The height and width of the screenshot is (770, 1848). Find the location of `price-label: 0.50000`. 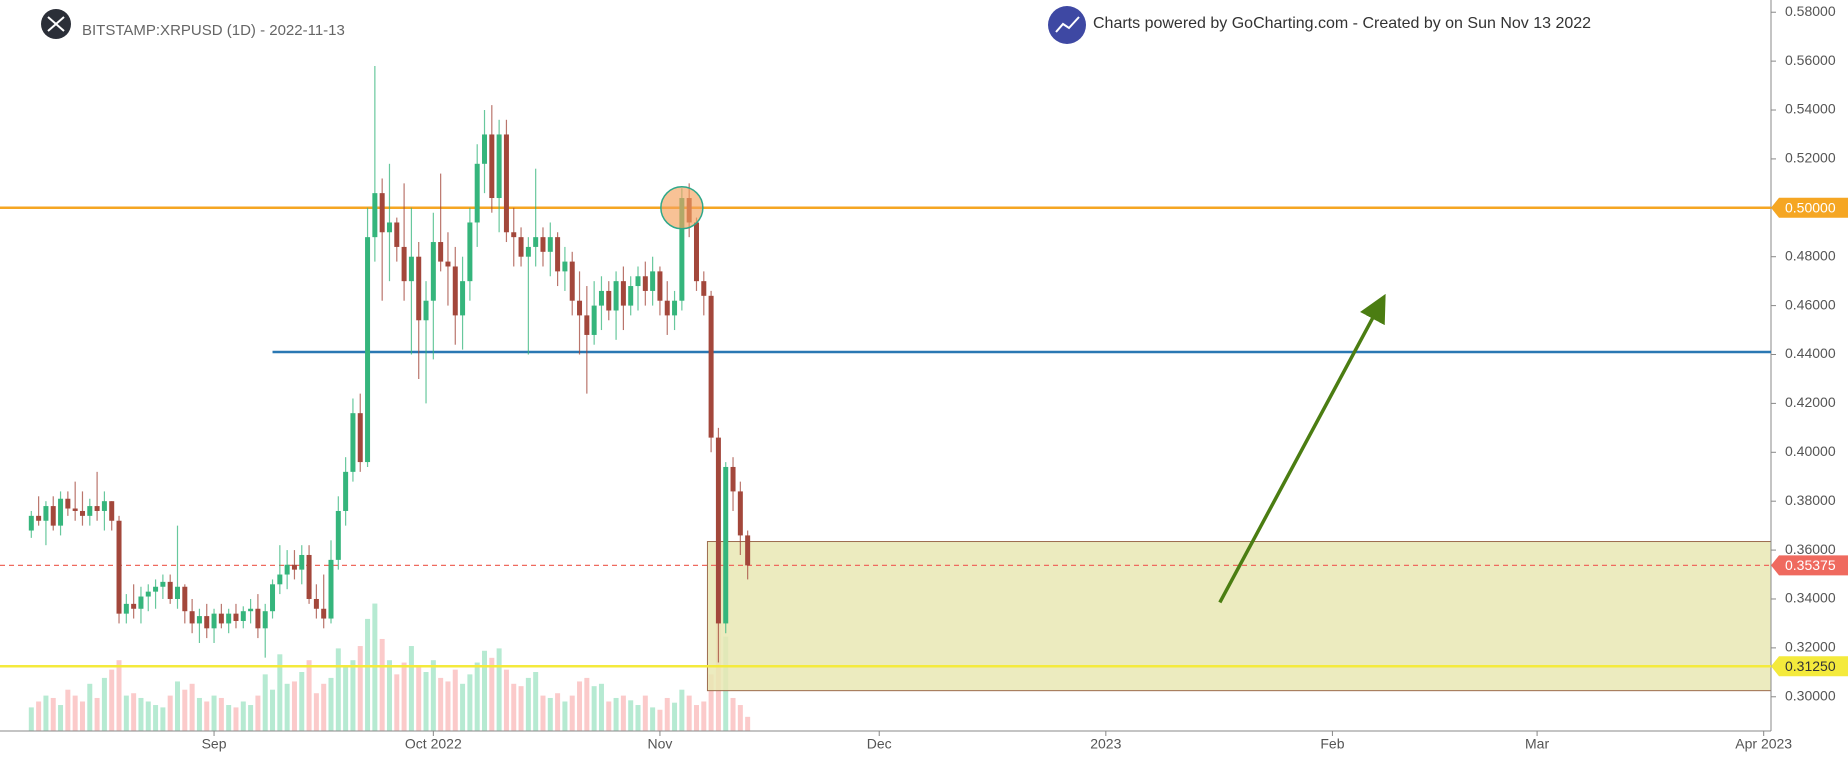

price-label: 0.50000 is located at coordinates (1810, 208).